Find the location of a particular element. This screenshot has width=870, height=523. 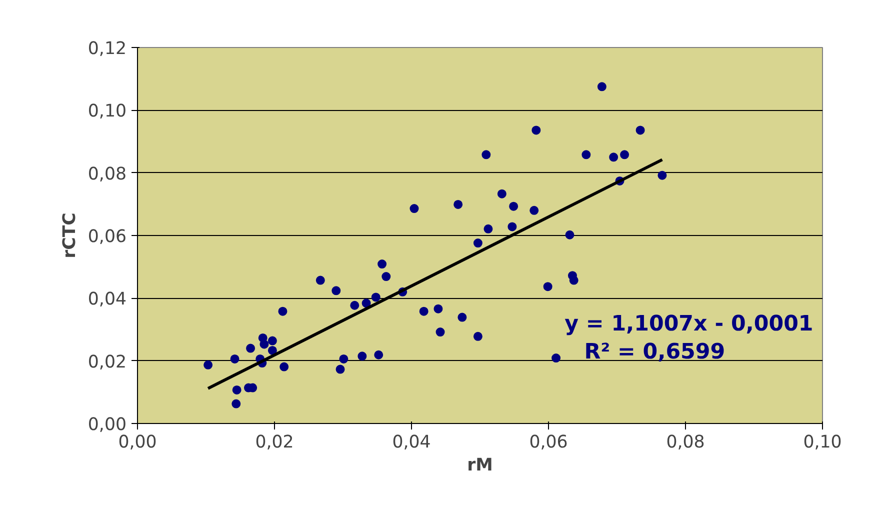

y-tick-label: 0,10 is located at coordinates (107, 112).